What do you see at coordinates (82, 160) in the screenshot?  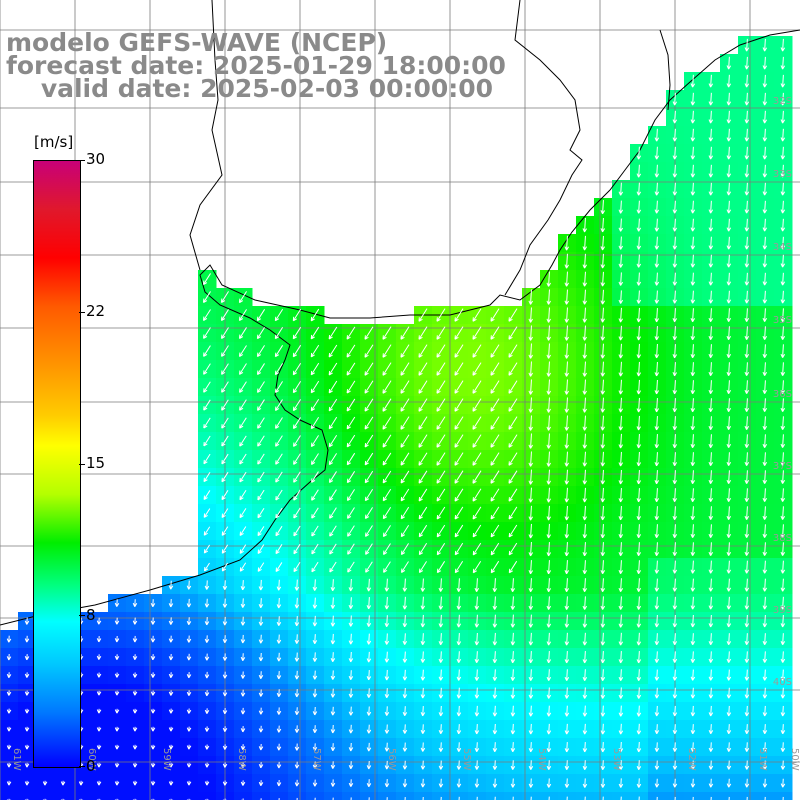 I see `colorbar-tickmark` at bounding box center [82, 160].